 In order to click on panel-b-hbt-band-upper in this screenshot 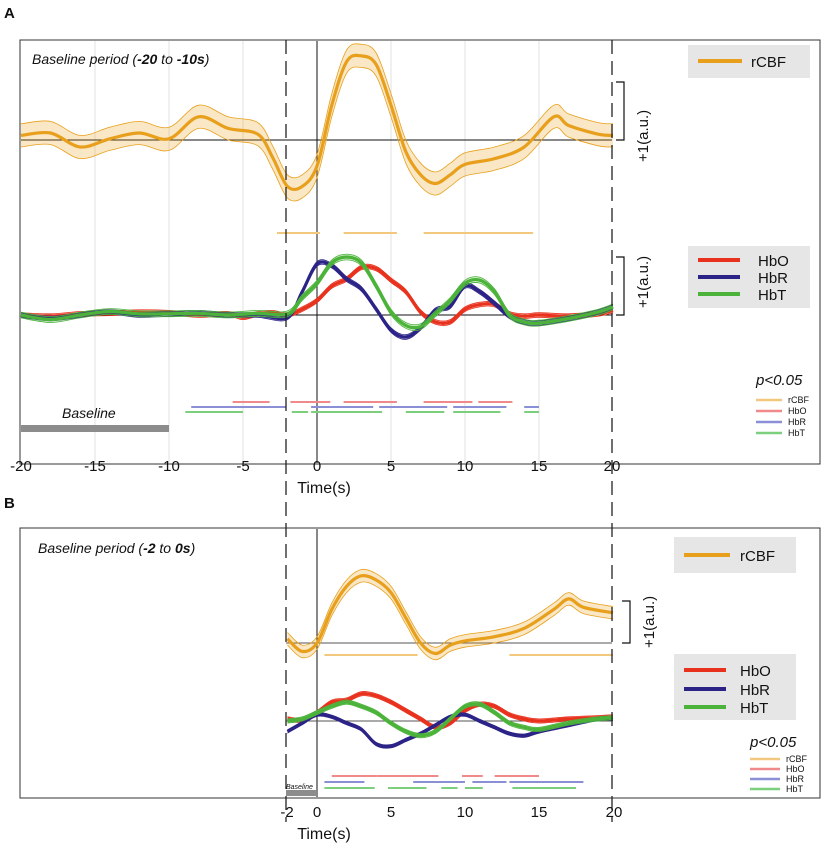, I will do `click(450, 717)`.